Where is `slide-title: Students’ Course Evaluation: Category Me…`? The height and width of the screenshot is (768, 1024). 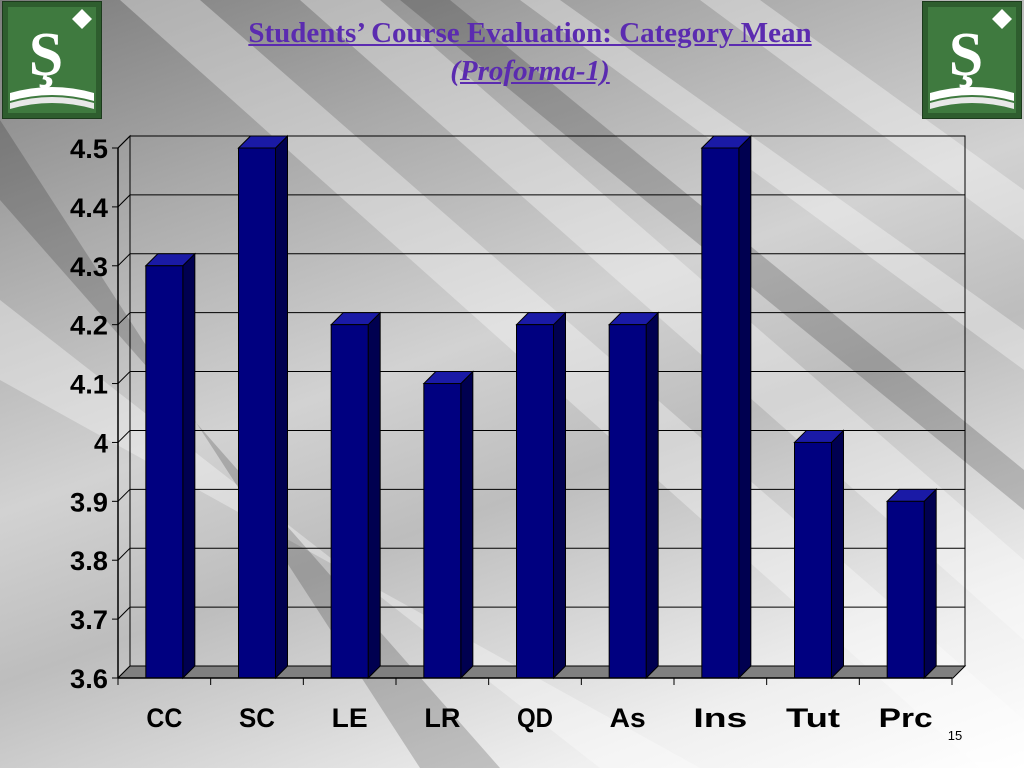 slide-title: Students’ Course Evaluation: Category Me… is located at coordinates (530, 52).